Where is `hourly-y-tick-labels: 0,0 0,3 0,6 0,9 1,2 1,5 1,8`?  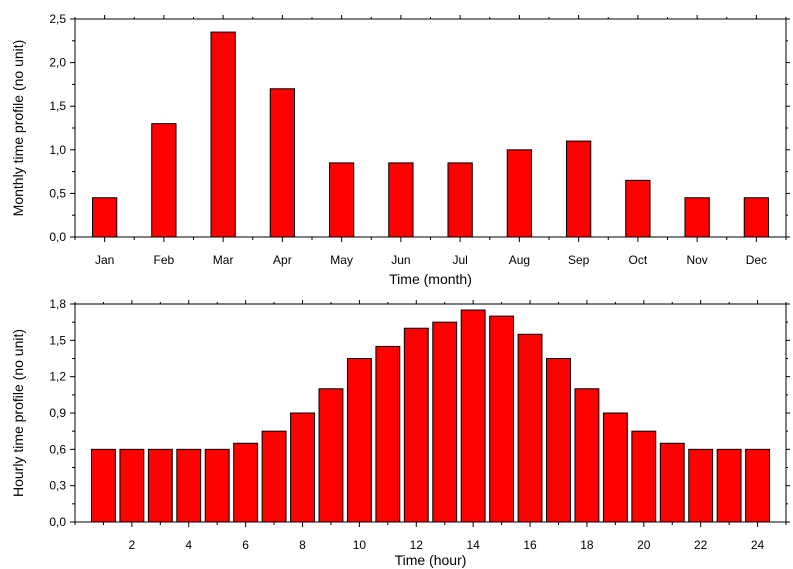
hourly-y-tick-labels: 0,0 0,3 0,6 0,9 1,2 1,5 1,8 is located at coordinates (57, 413).